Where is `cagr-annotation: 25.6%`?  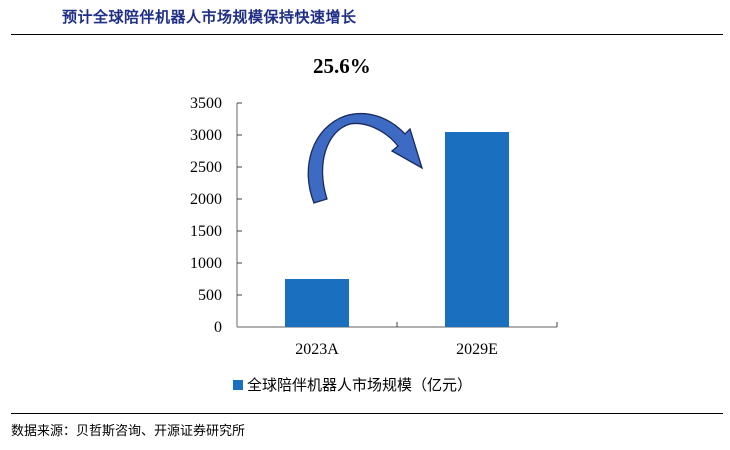 cagr-annotation: 25.6% is located at coordinates (342, 66).